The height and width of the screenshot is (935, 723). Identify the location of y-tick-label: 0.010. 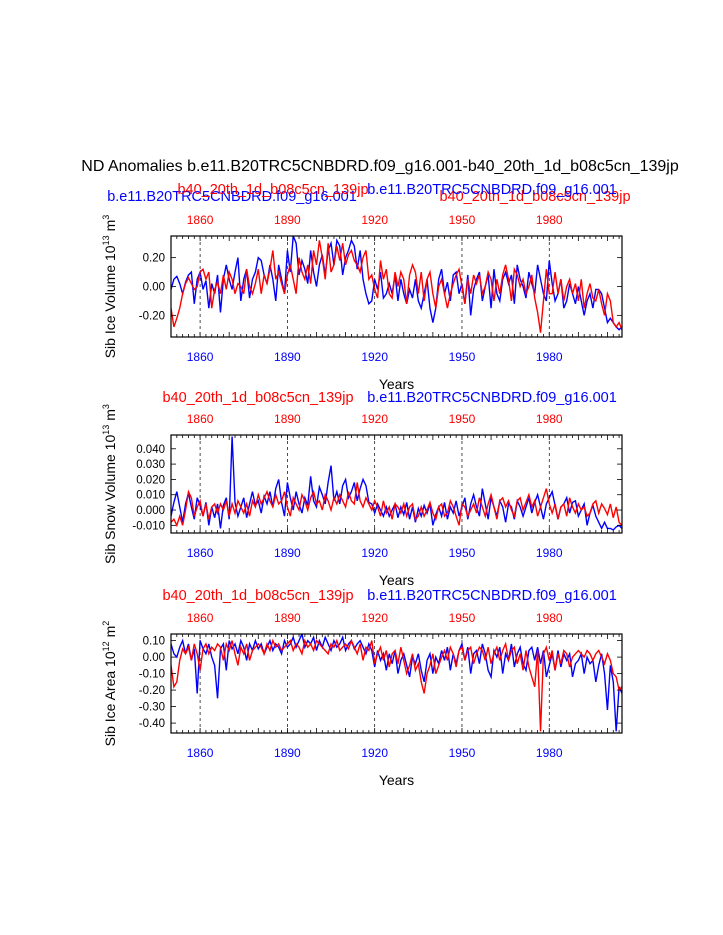
(150, 496).